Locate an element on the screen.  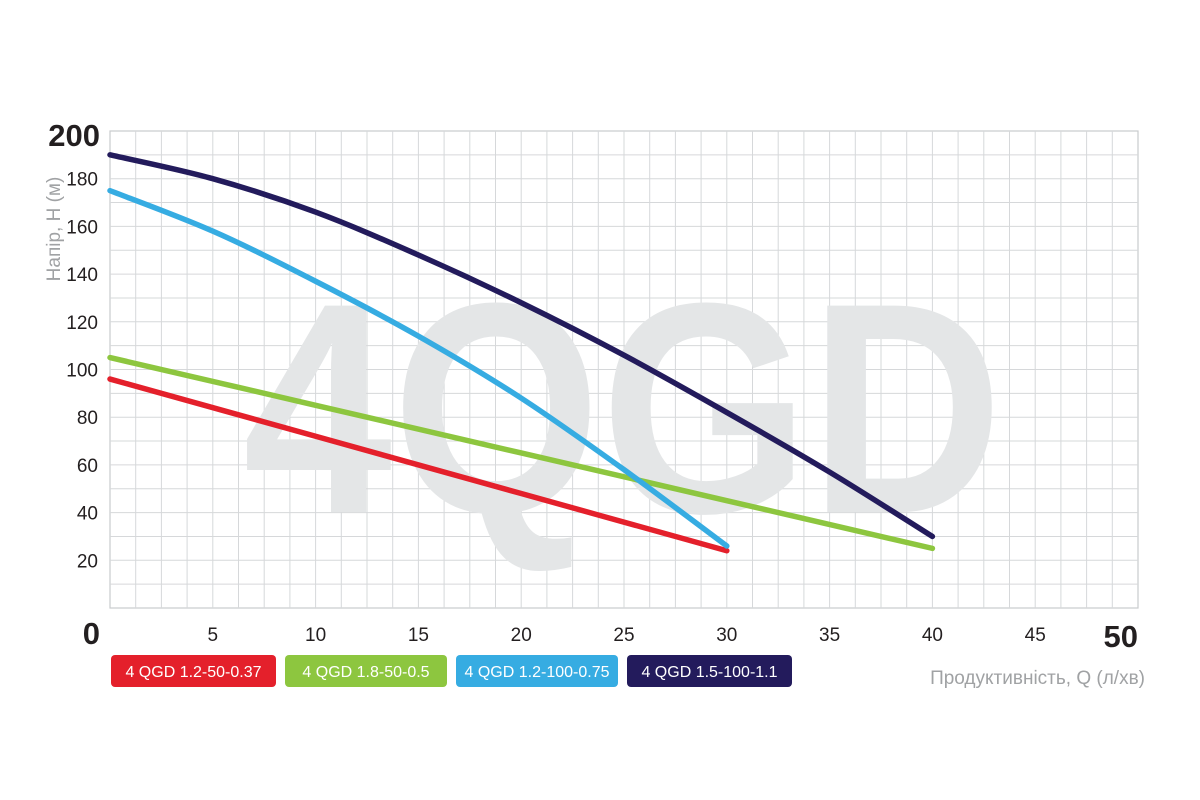
x-tick-label: 45 is located at coordinates (1035, 635).